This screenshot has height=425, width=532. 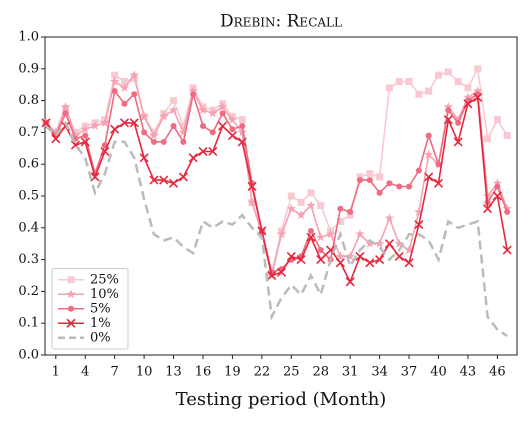 What do you see at coordinates (468, 372) in the screenshot?
I see `x-tick-label: 43` at bounding box center [468, 372].